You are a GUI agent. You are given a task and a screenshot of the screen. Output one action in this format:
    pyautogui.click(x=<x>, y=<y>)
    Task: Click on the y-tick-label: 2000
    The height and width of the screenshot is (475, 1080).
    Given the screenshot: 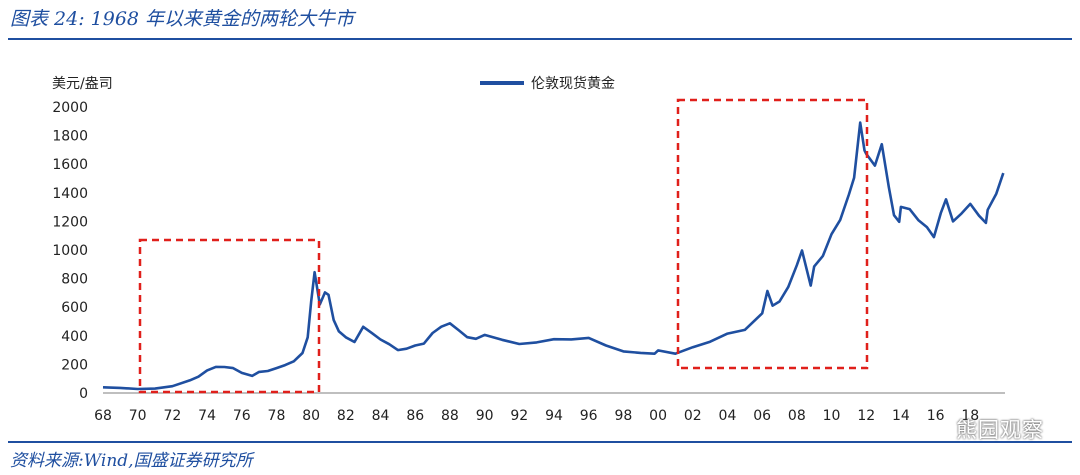 What is the action you would take?
    pyautogui.click(x=70, y=108)
    